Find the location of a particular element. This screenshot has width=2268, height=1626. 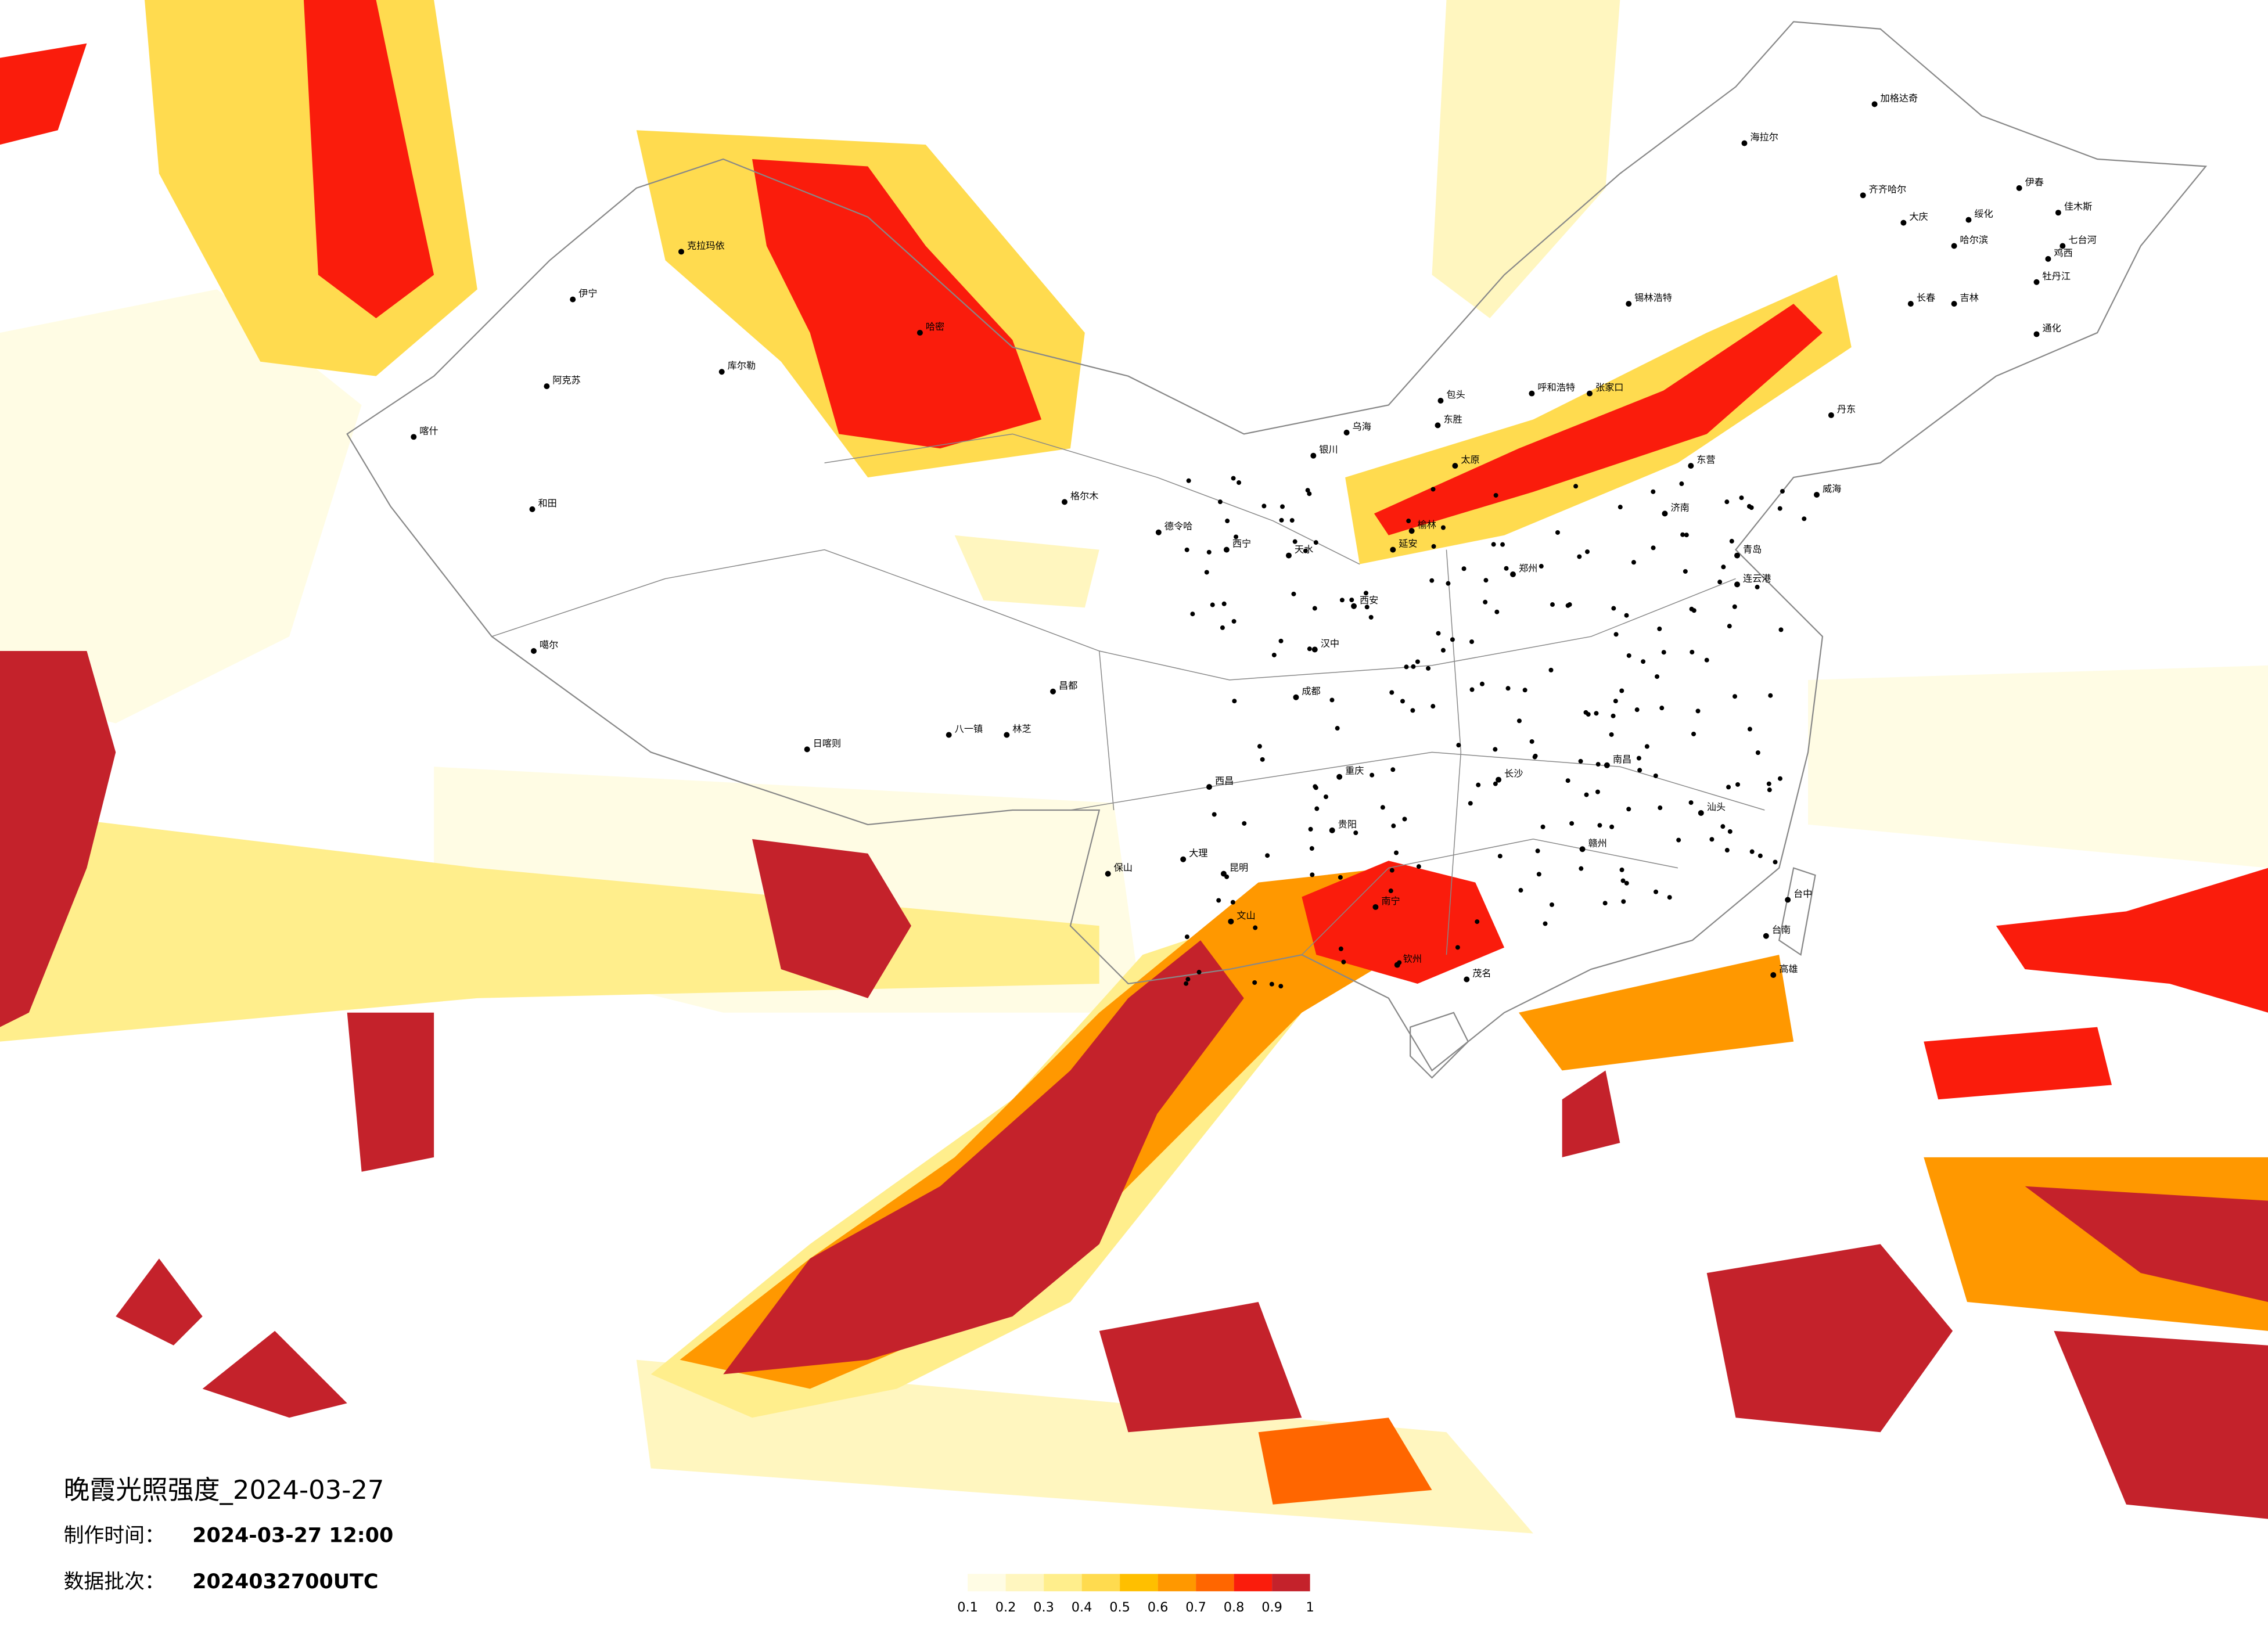

colorbar-label: 0.9 is located at coordinates (1272, 1607).